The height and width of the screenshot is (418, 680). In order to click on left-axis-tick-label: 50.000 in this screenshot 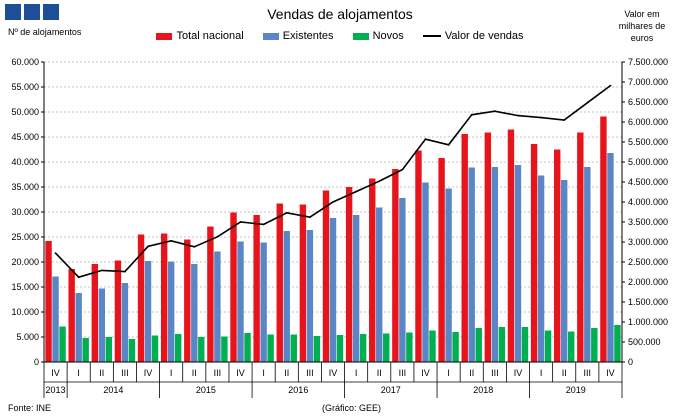, I will do `click(25, 112)`.